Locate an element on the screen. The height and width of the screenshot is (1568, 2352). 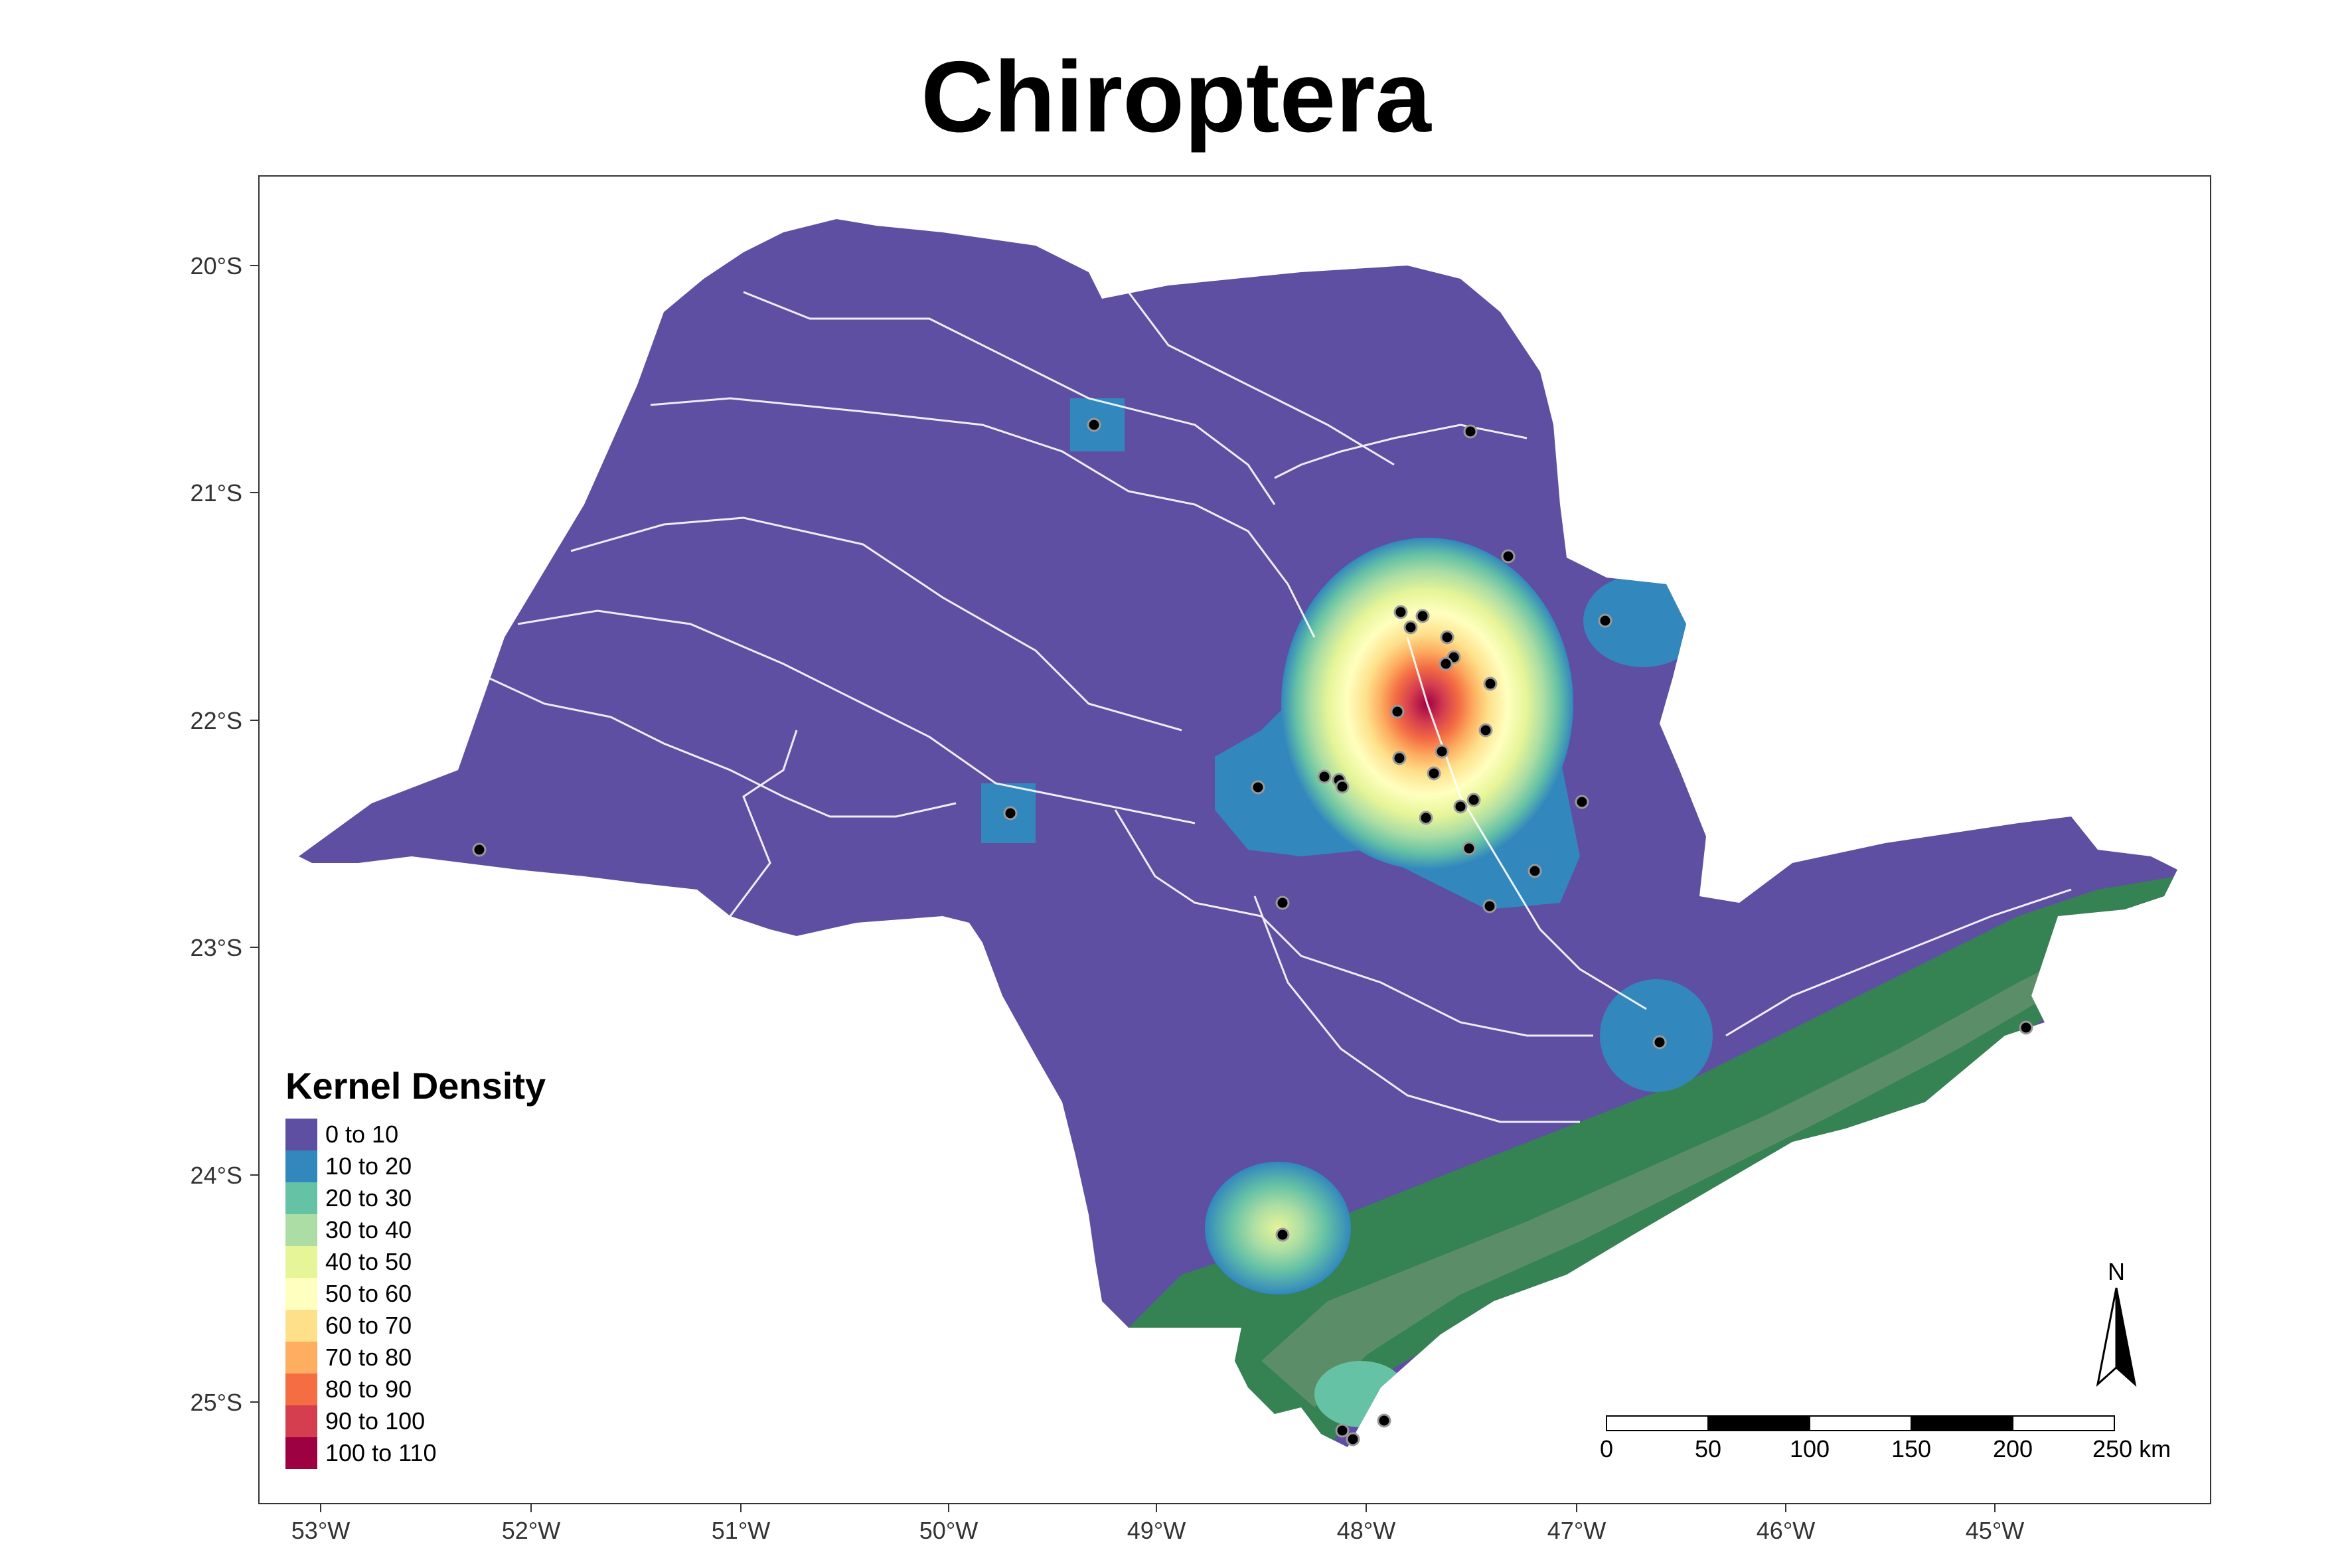
x-tick-label: 48°W is located at coordinates (1366, 1531).